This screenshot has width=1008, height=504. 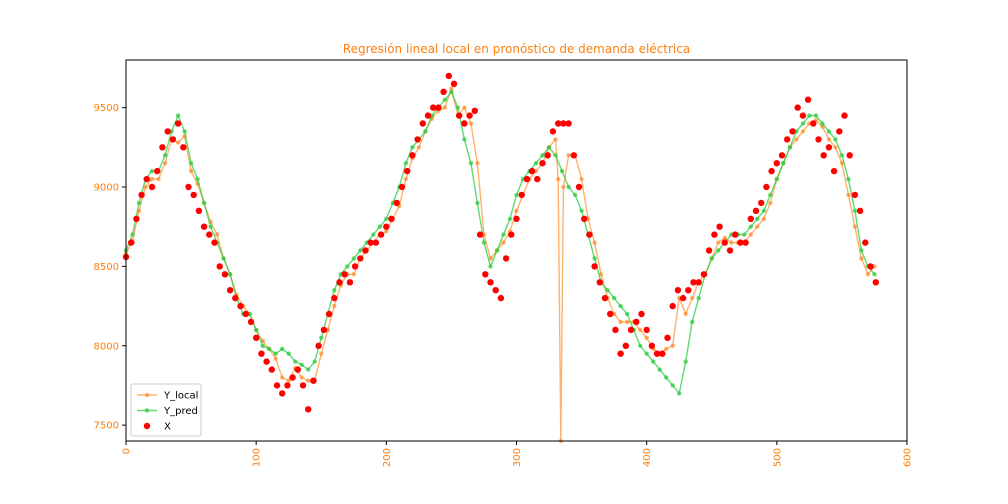 I want to click on x-tick-label: 500, so click(x=777, y=457).